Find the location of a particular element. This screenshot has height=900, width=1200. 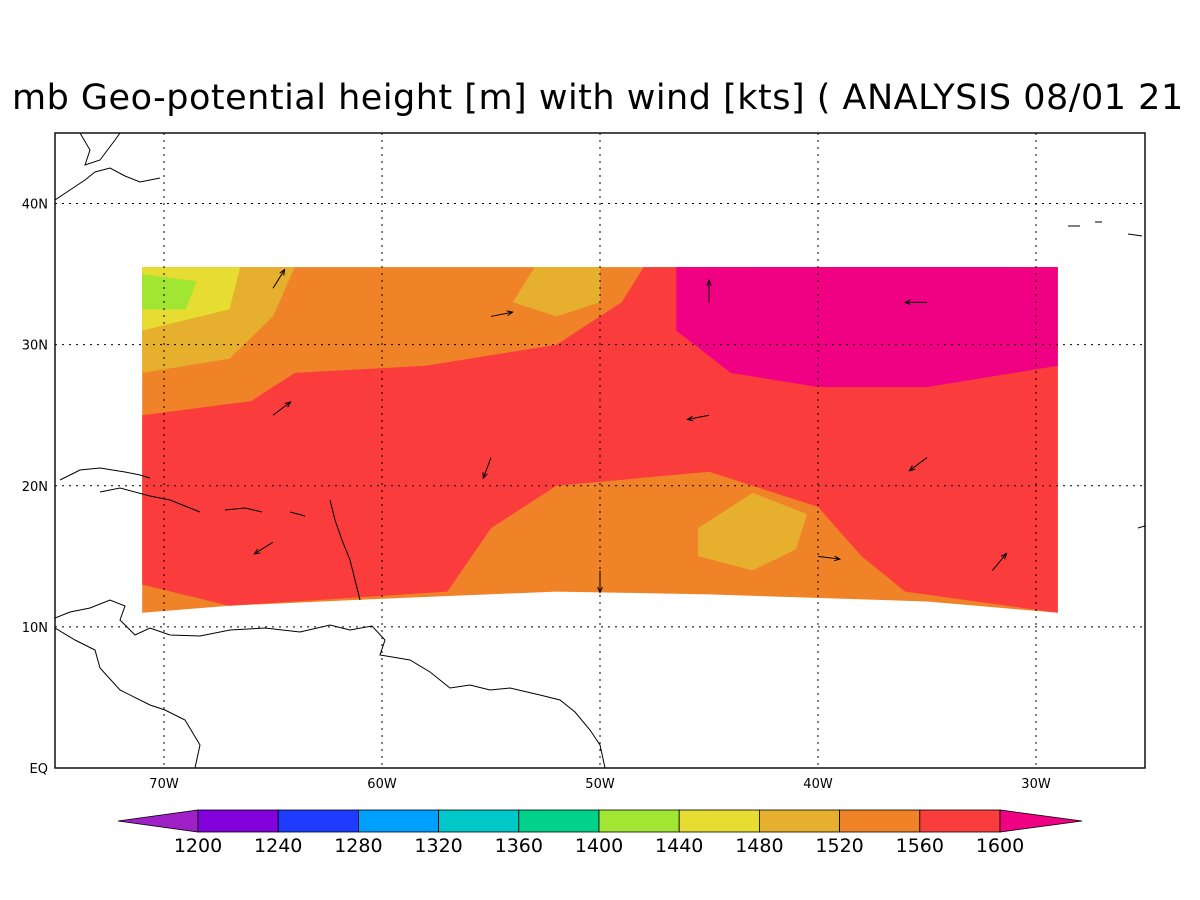

colorbar-tick-label: 1400 is located at coordinates (599, 846).